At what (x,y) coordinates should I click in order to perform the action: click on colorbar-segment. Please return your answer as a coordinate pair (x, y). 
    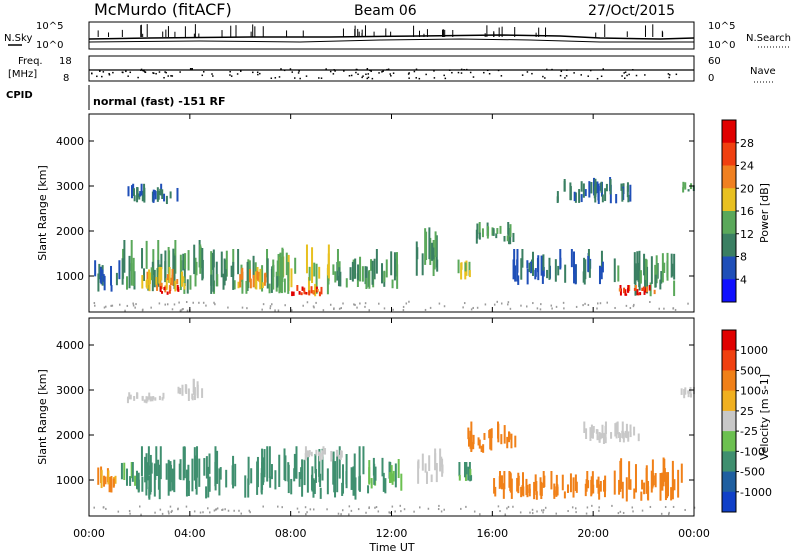
    Looking at the image, I should click on (729, 421).